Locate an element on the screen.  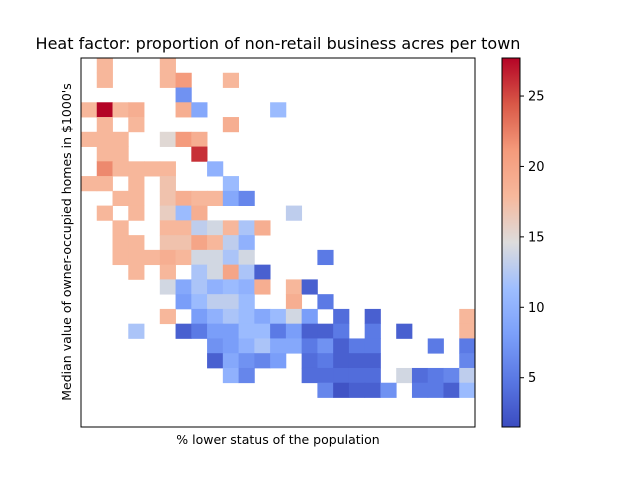
colorbar: 5 10 15 20 25 is located at coordinates (523, 242).